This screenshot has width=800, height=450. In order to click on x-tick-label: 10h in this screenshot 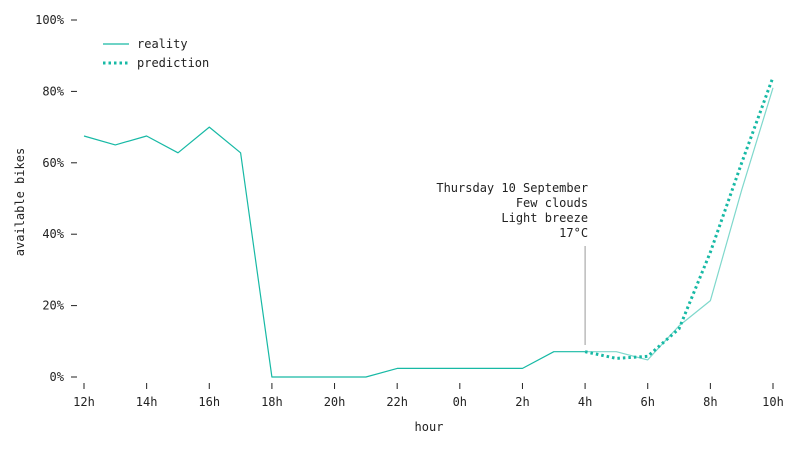, I will do `click(773, 402)`.